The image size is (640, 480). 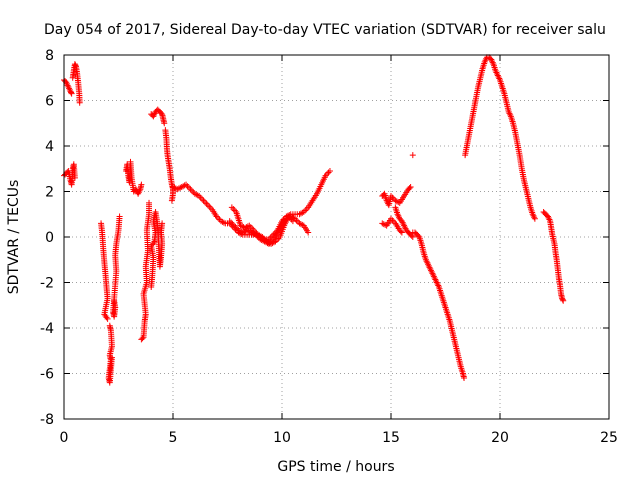 What do you see at coordinates (49, 56) in the screenshot?
I see `y-tick-label: 8` at bounding box center [49, 56].